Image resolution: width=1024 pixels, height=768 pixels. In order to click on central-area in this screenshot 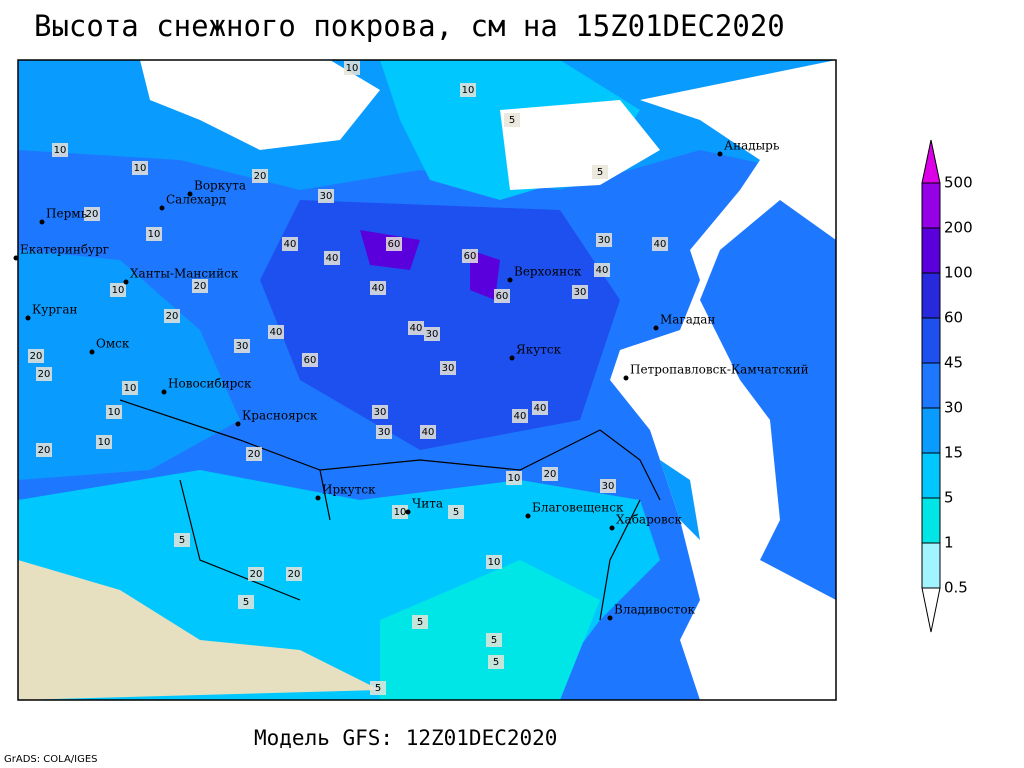, I will do `click(440, 325)`.